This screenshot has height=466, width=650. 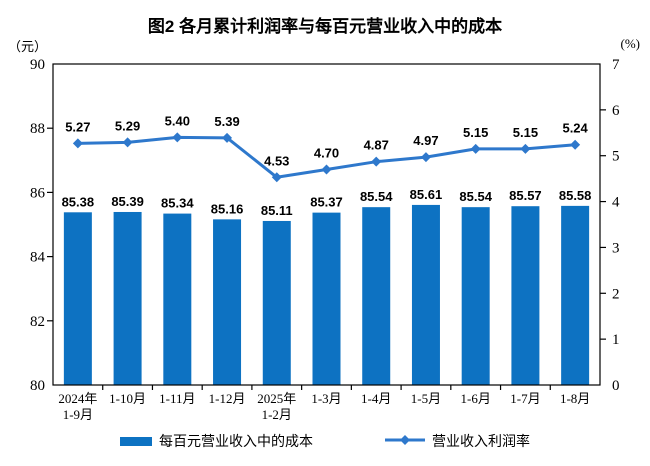 What do you see at coordinates (616, 294) in the screenshot?
I see `right-axis-tick-label: 2` at bounding box center [616, 294].